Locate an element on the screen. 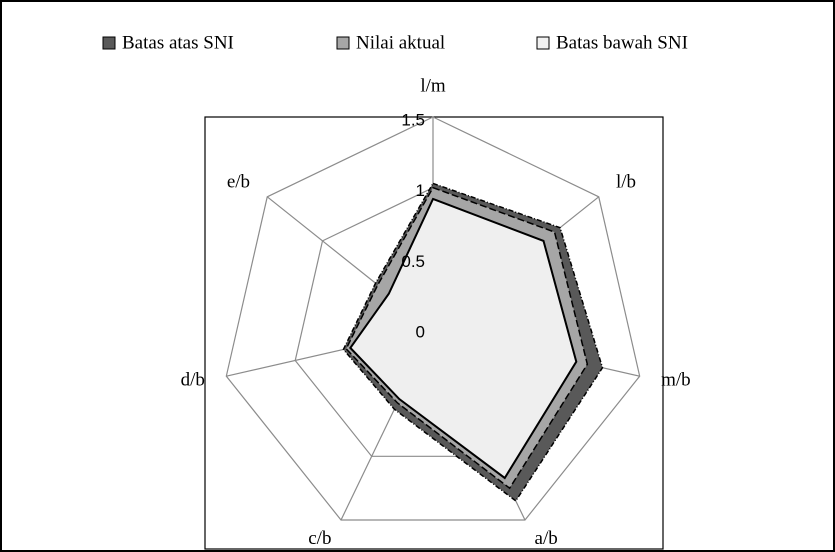 The image size is (835, 552). y-tick-label: 0.5 is located at coordinates (413, 261).